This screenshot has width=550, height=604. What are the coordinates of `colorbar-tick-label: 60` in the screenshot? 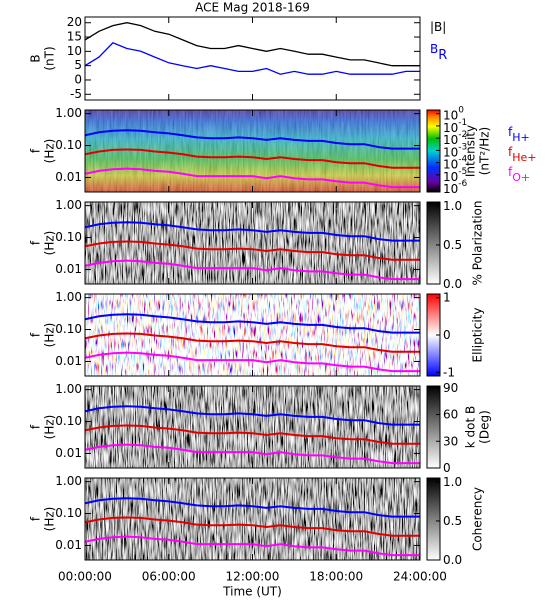 It's located at (450, 414).